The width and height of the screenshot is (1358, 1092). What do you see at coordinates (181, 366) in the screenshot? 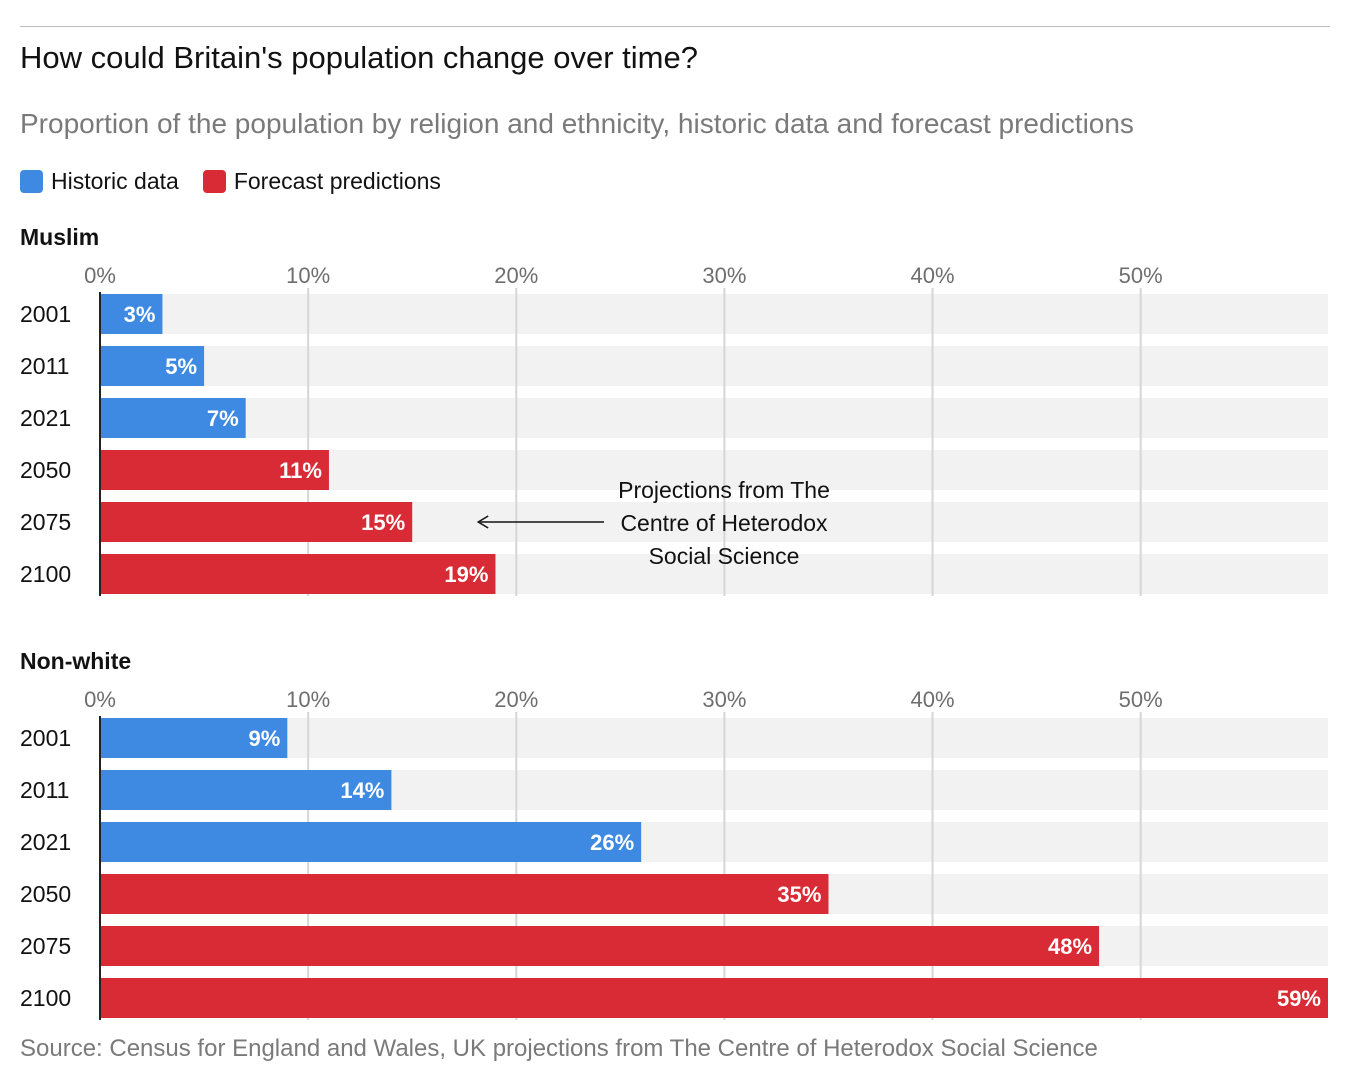
I see `value-label: 5%` at bounding box center [181, 366].